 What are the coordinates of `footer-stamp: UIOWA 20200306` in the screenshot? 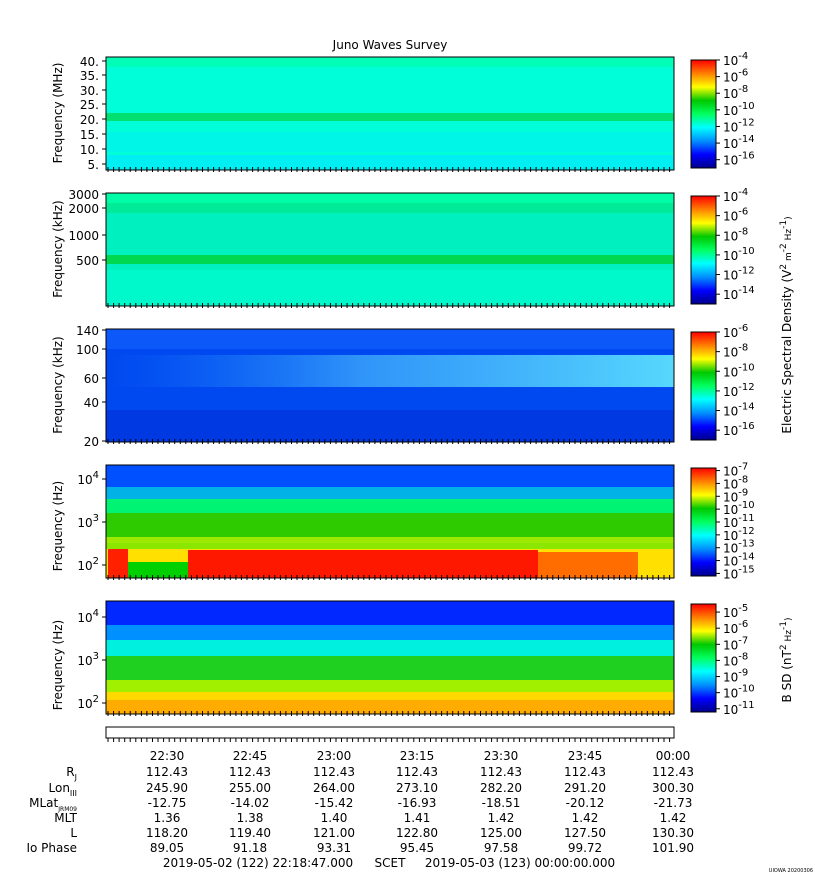 It's located at (791, 871).